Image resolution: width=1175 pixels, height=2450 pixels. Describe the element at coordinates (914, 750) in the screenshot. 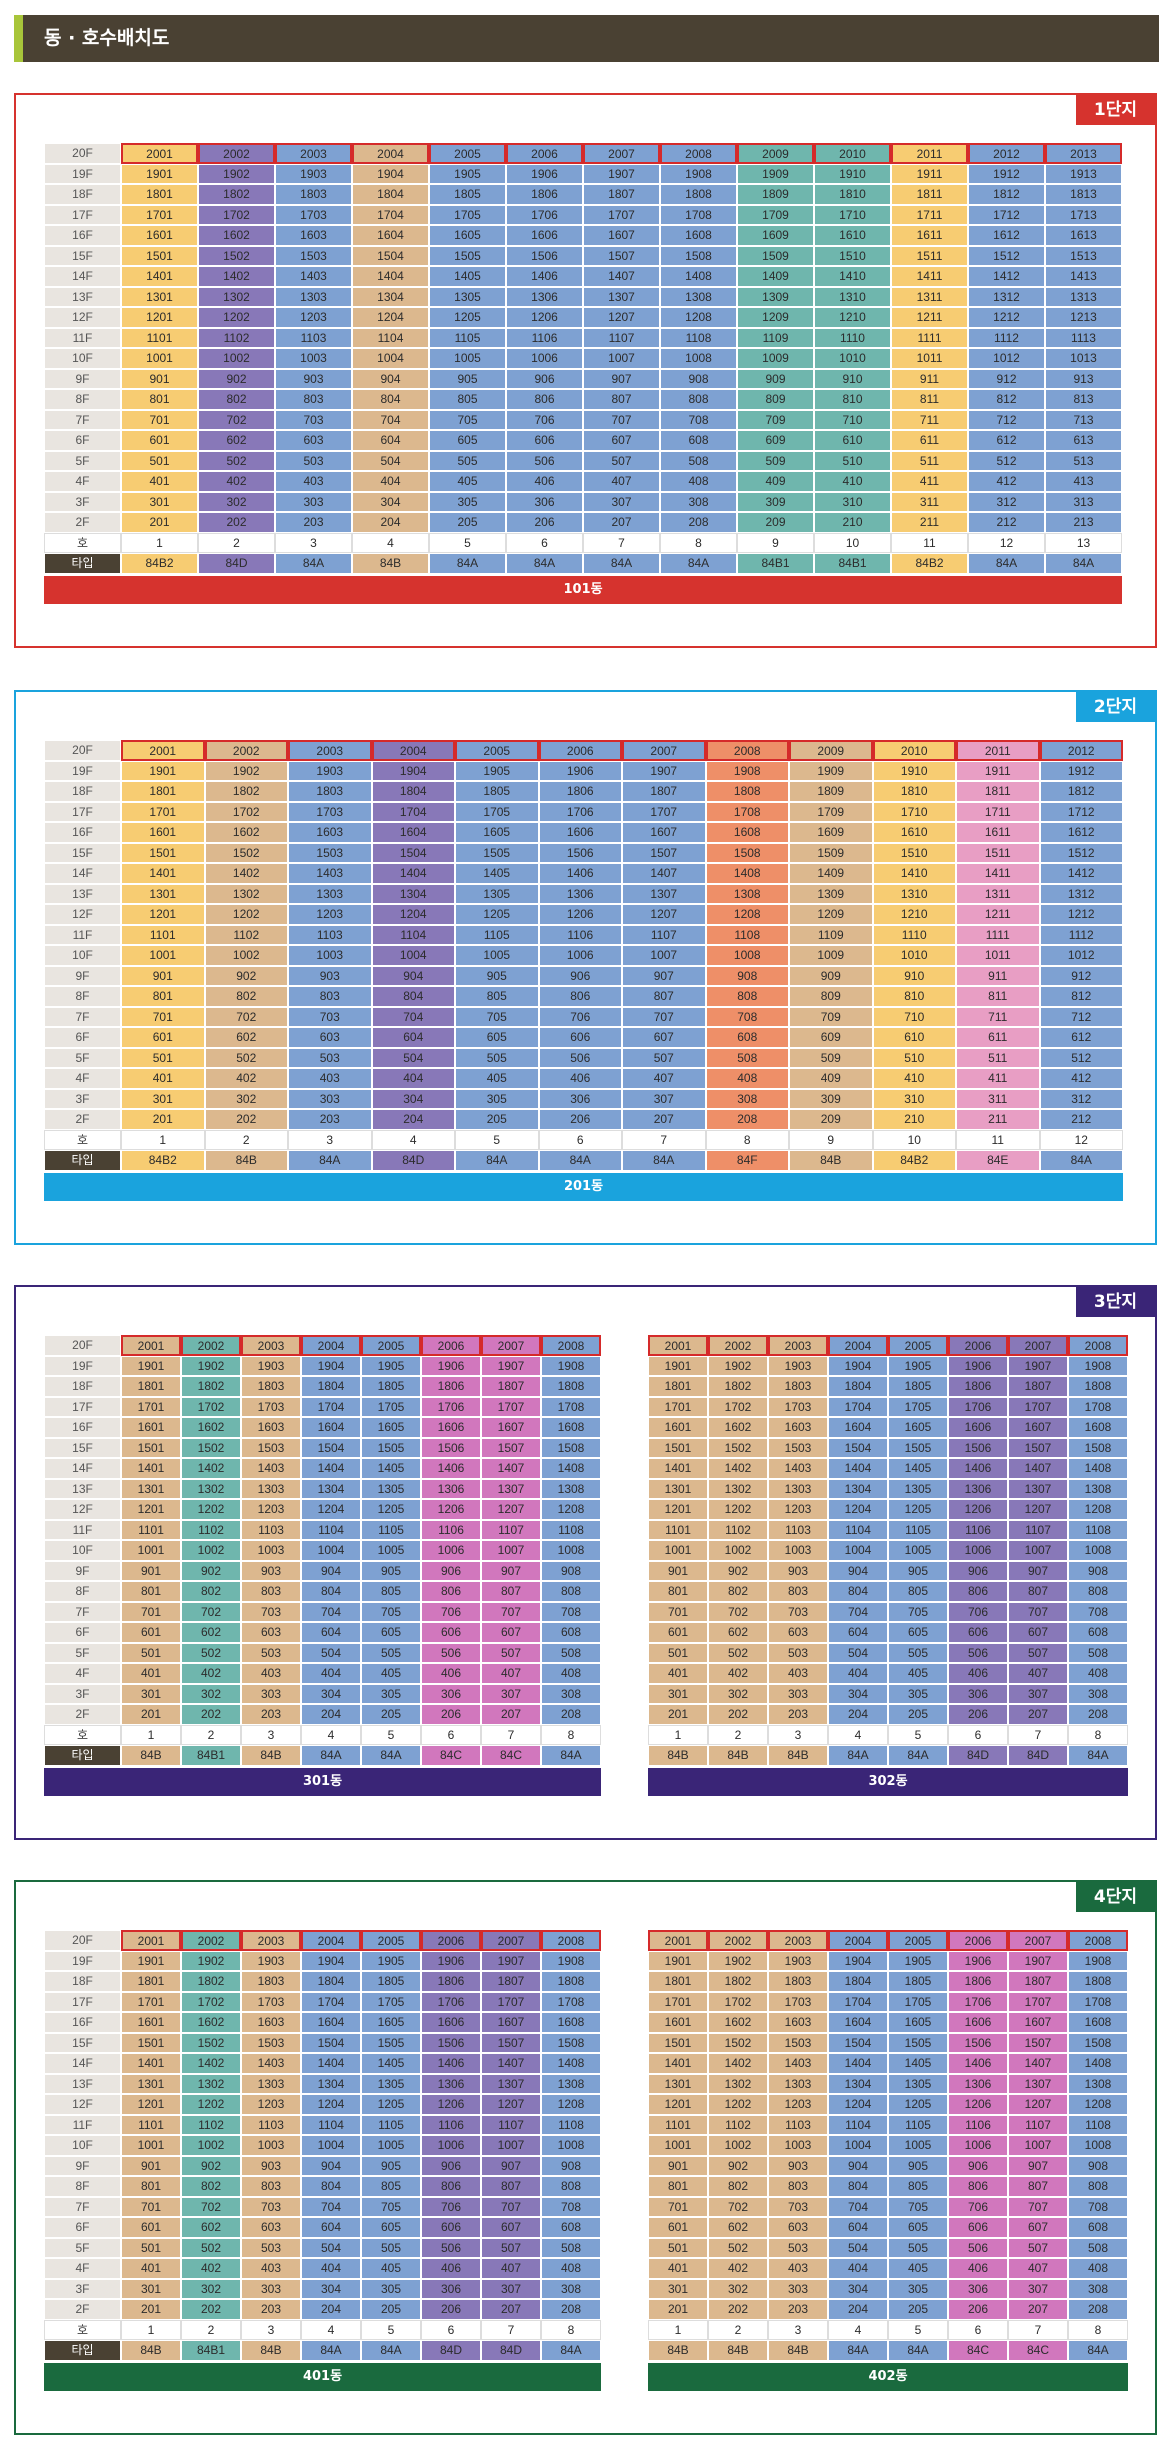

I see `unit-cell: 2010` at that location.